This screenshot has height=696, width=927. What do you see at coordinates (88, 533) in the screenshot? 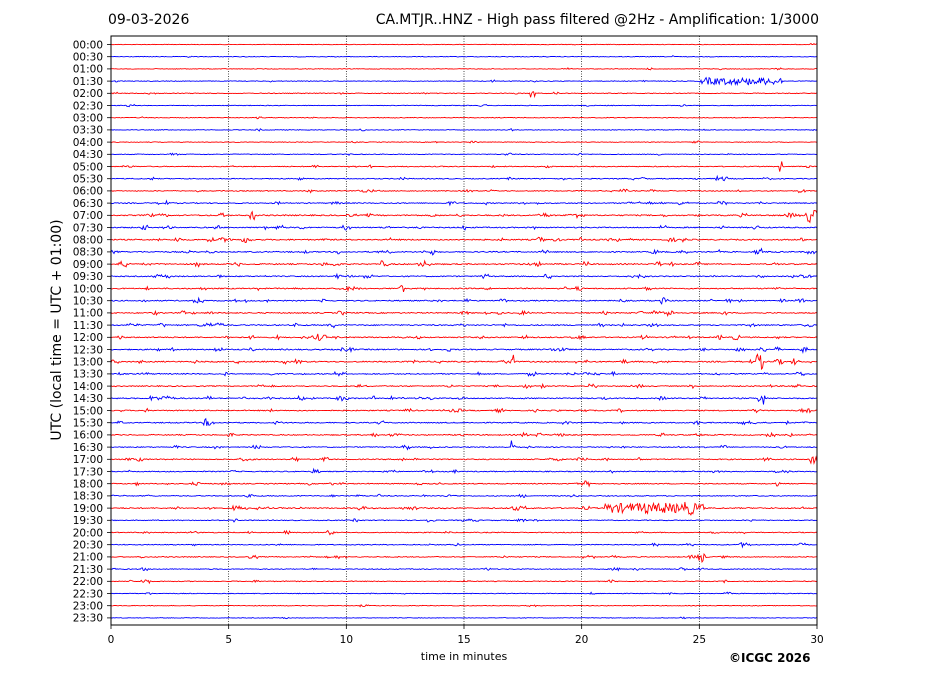
I see `y-tick-label: 20:00` at bounding box center [88, 533].